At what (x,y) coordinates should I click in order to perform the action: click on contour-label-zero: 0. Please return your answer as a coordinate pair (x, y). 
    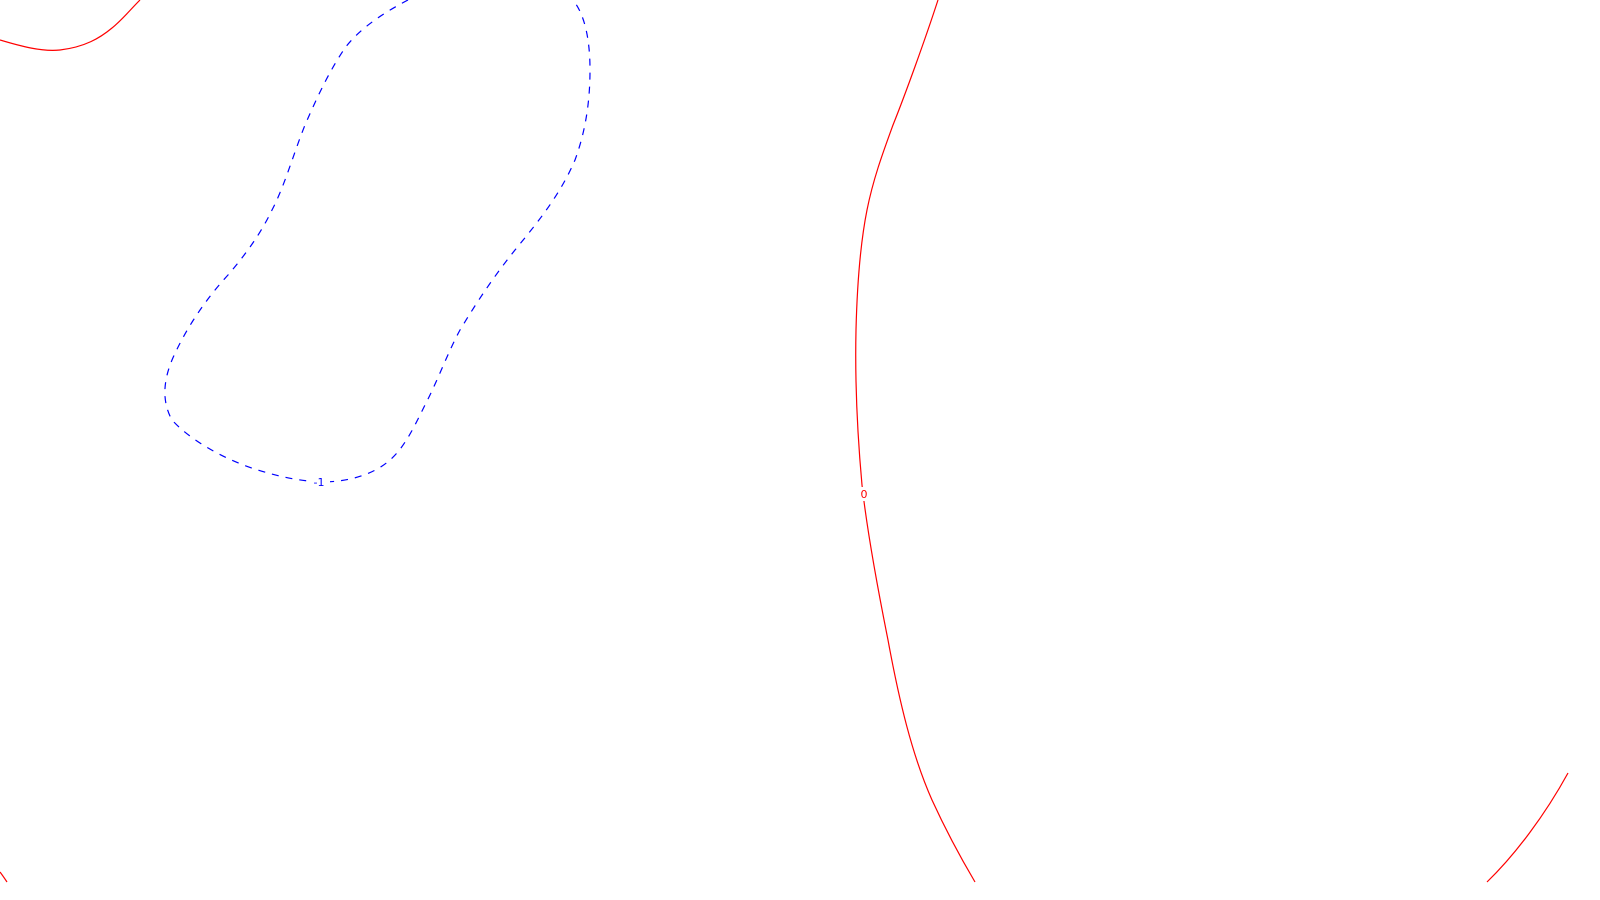
    Looking at the image, I should click on (864, 494).